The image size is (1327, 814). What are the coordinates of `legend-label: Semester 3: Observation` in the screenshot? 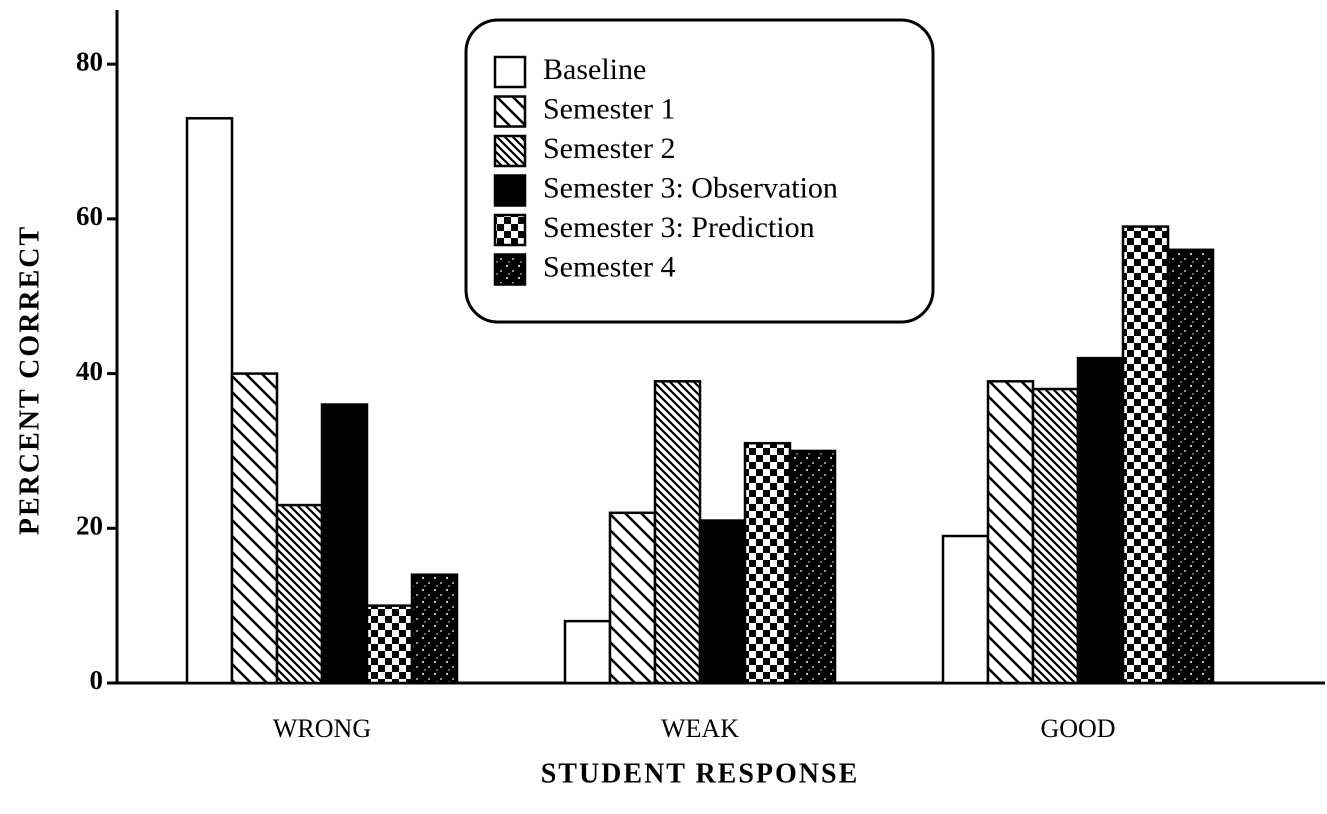 It's located at (690, 187).